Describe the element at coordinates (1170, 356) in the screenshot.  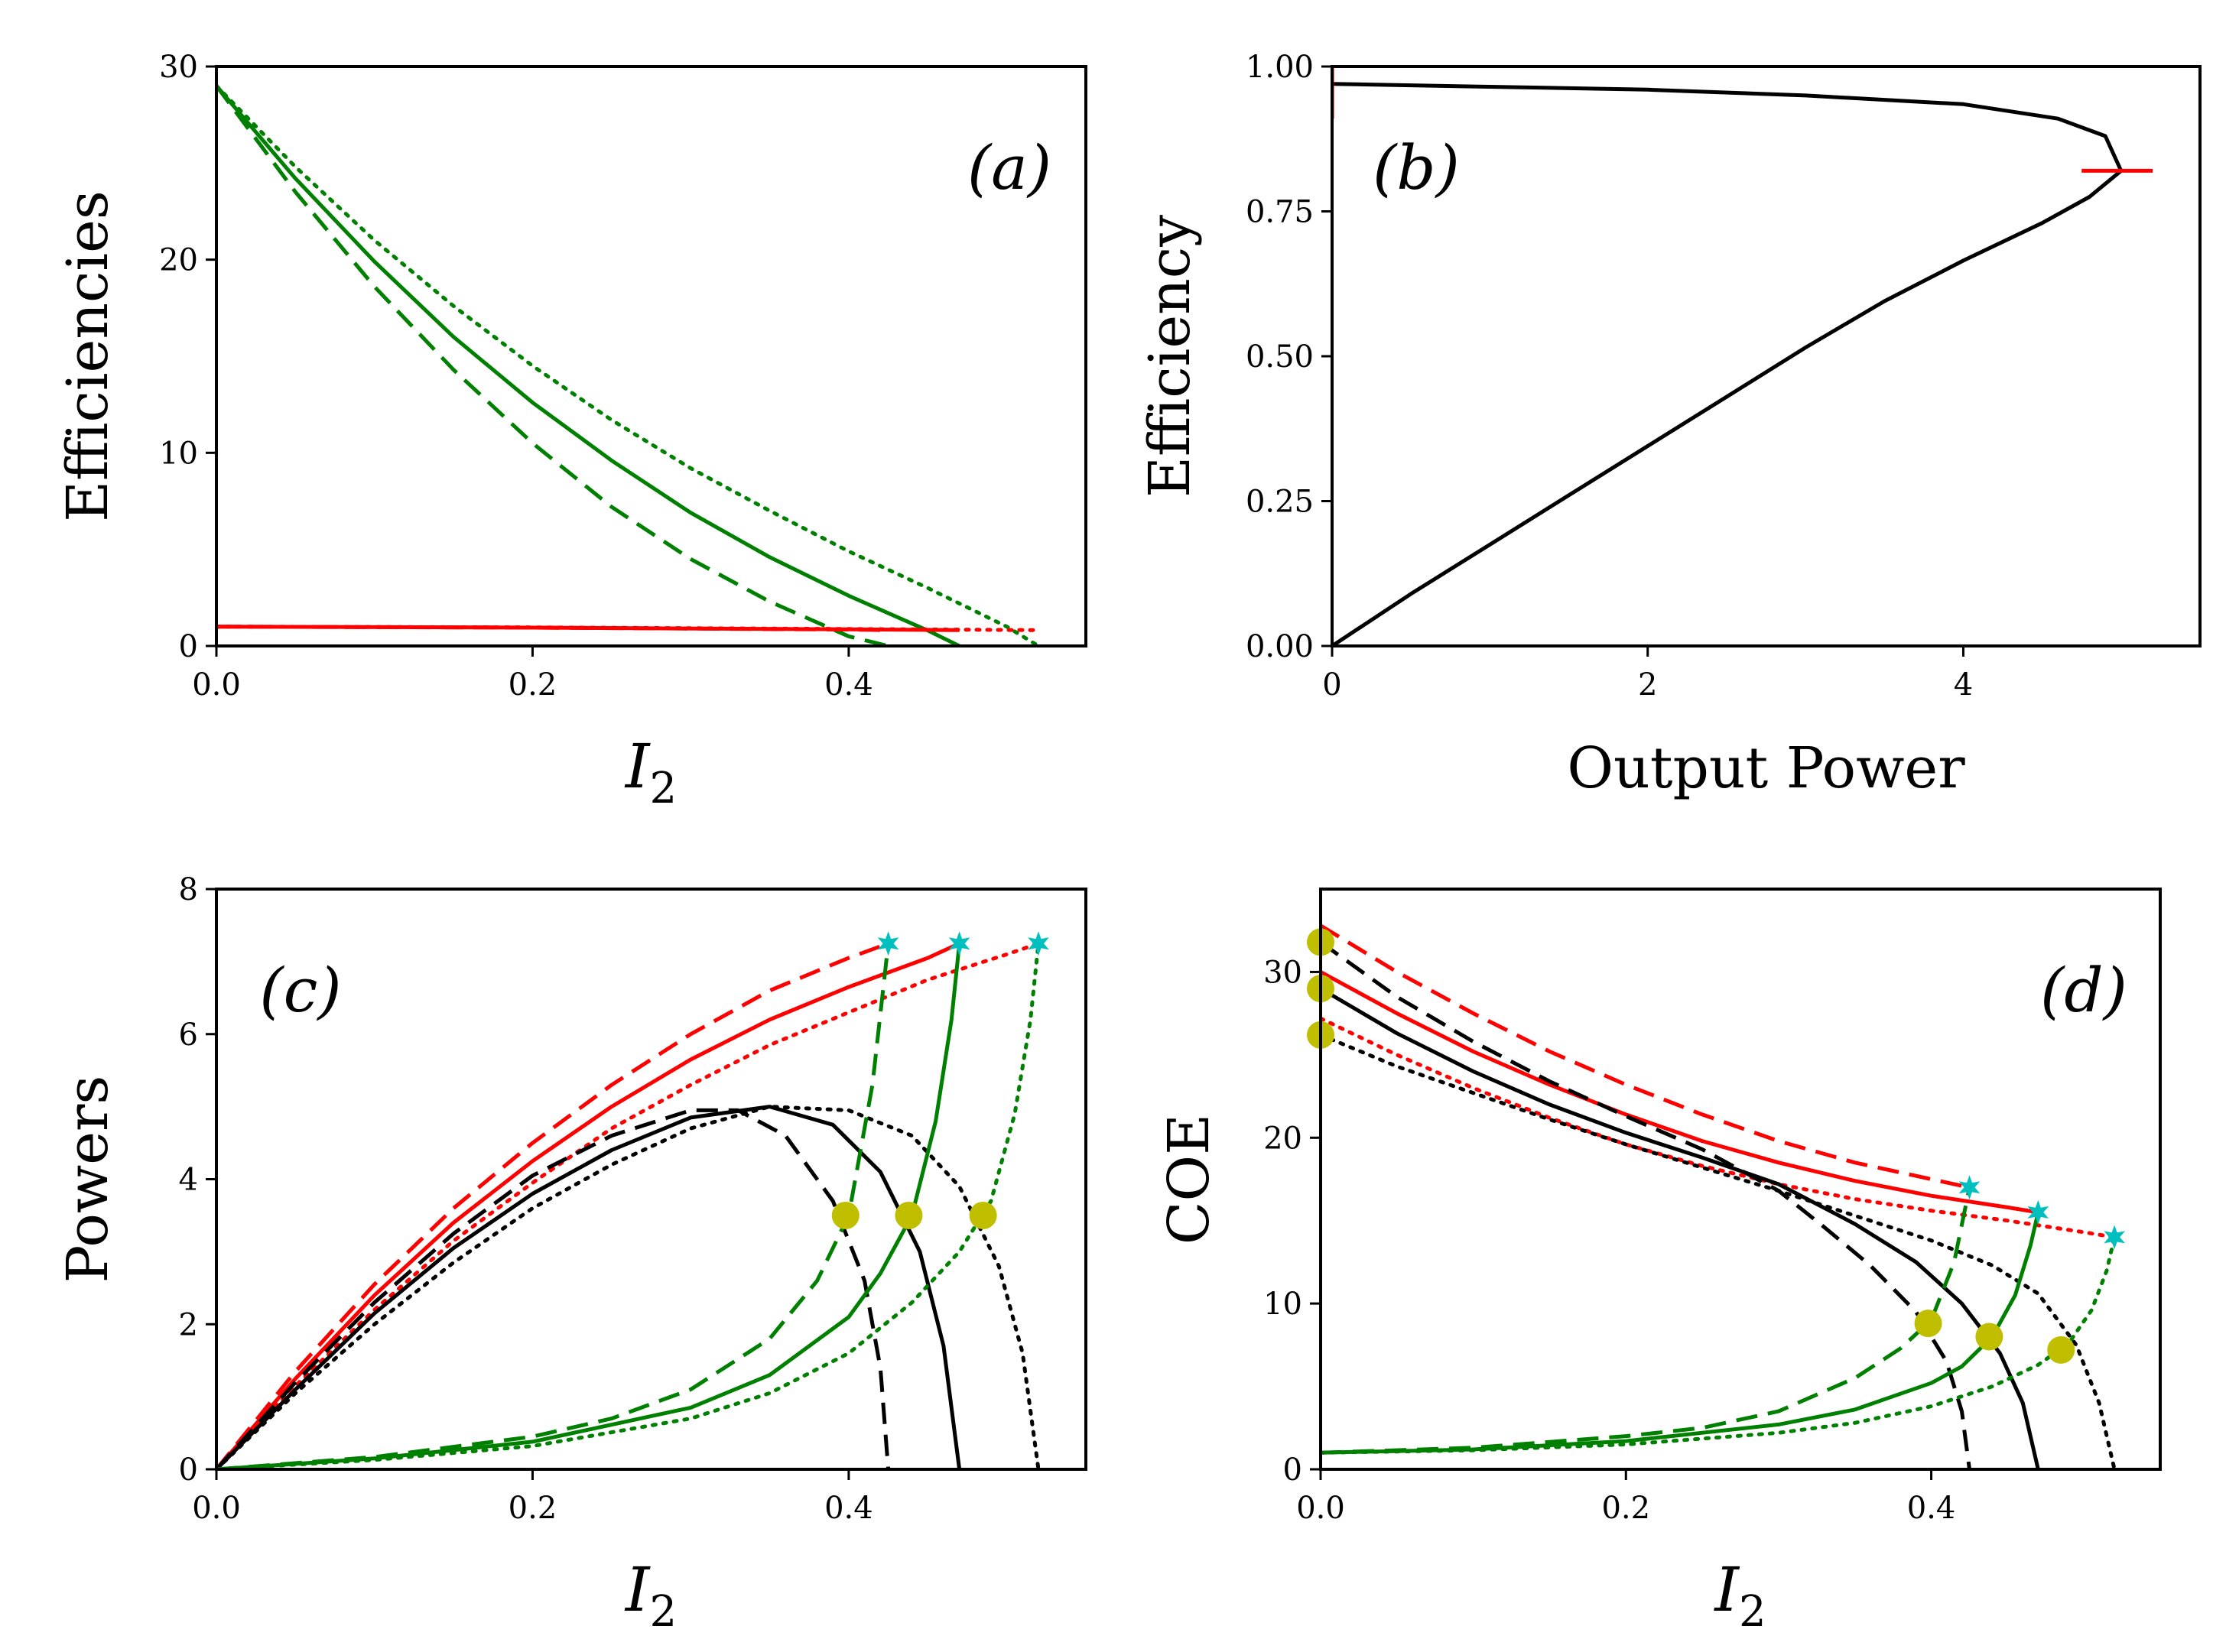
I see `y-axis-label: Efficiency` at that location.